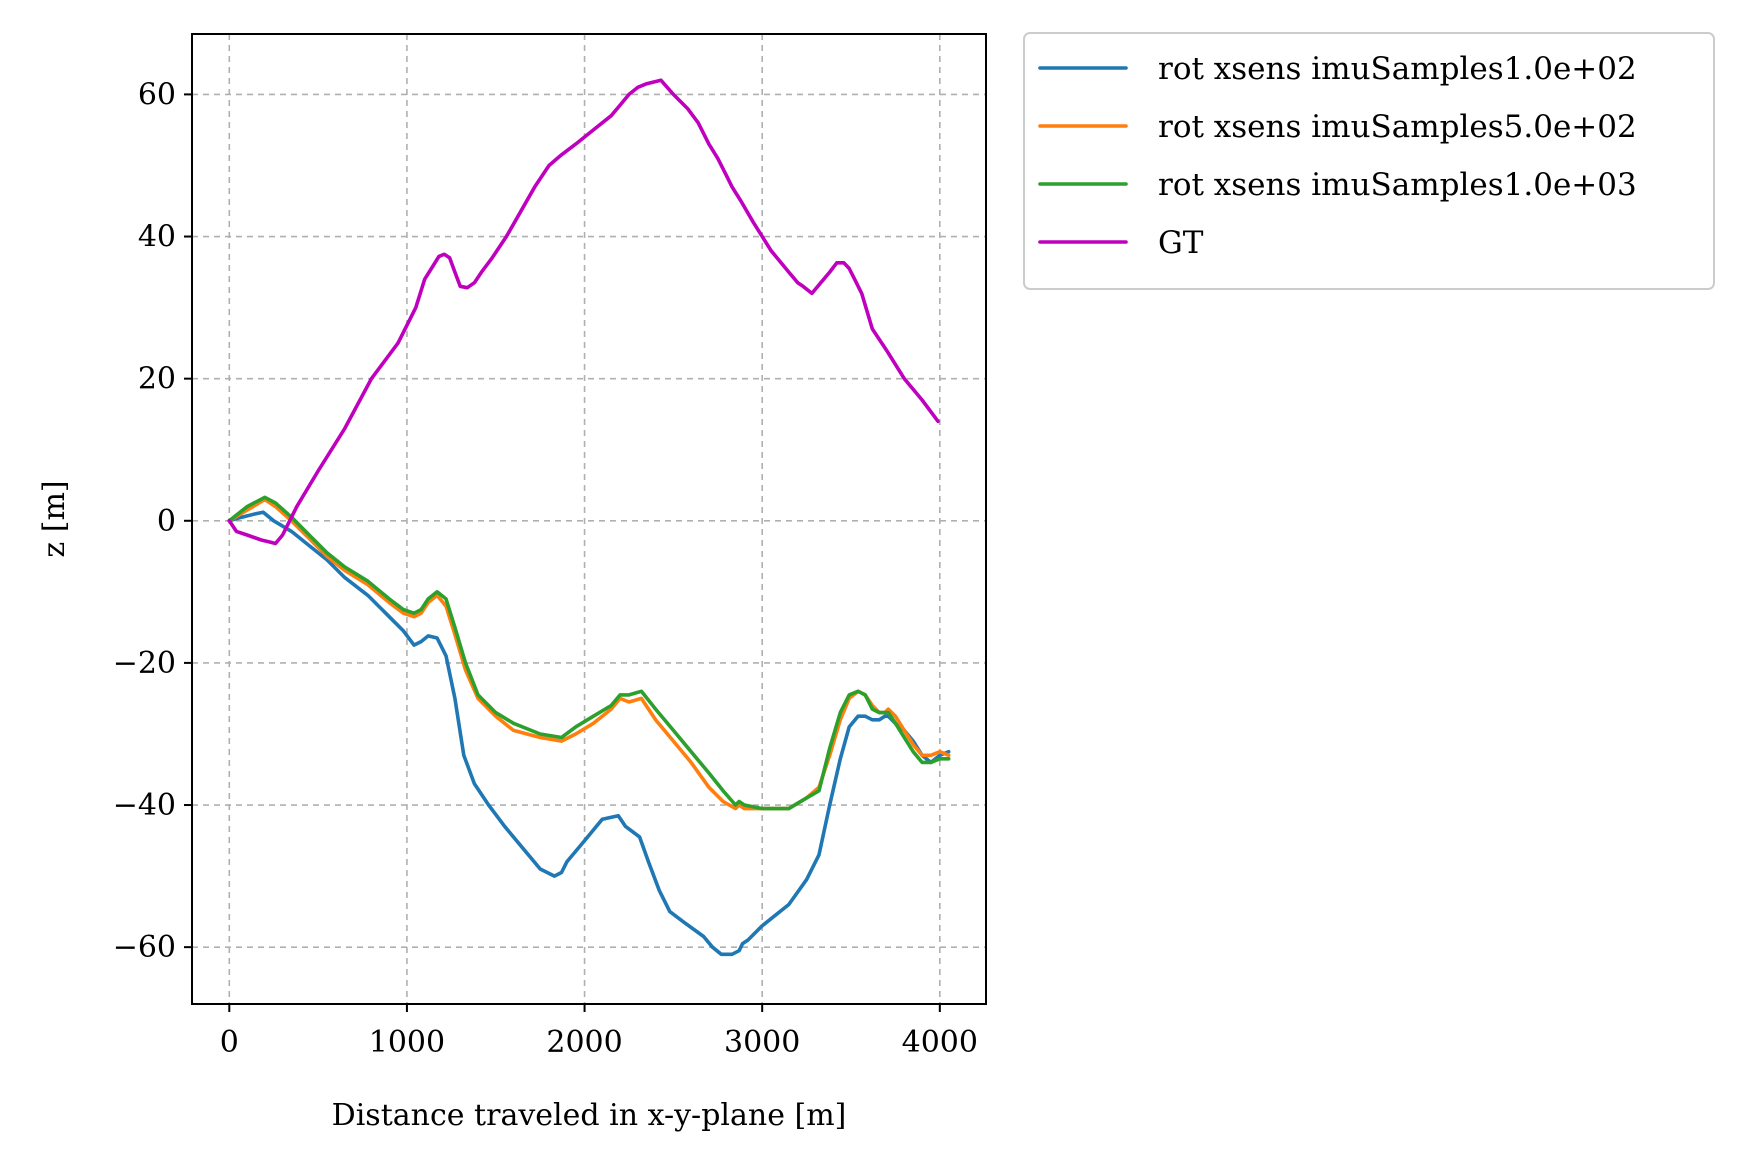  What do you see at coordinates (144, 663) in the screenshot?
I see `y-tick-label: −20` at bounding box center [144, 663].